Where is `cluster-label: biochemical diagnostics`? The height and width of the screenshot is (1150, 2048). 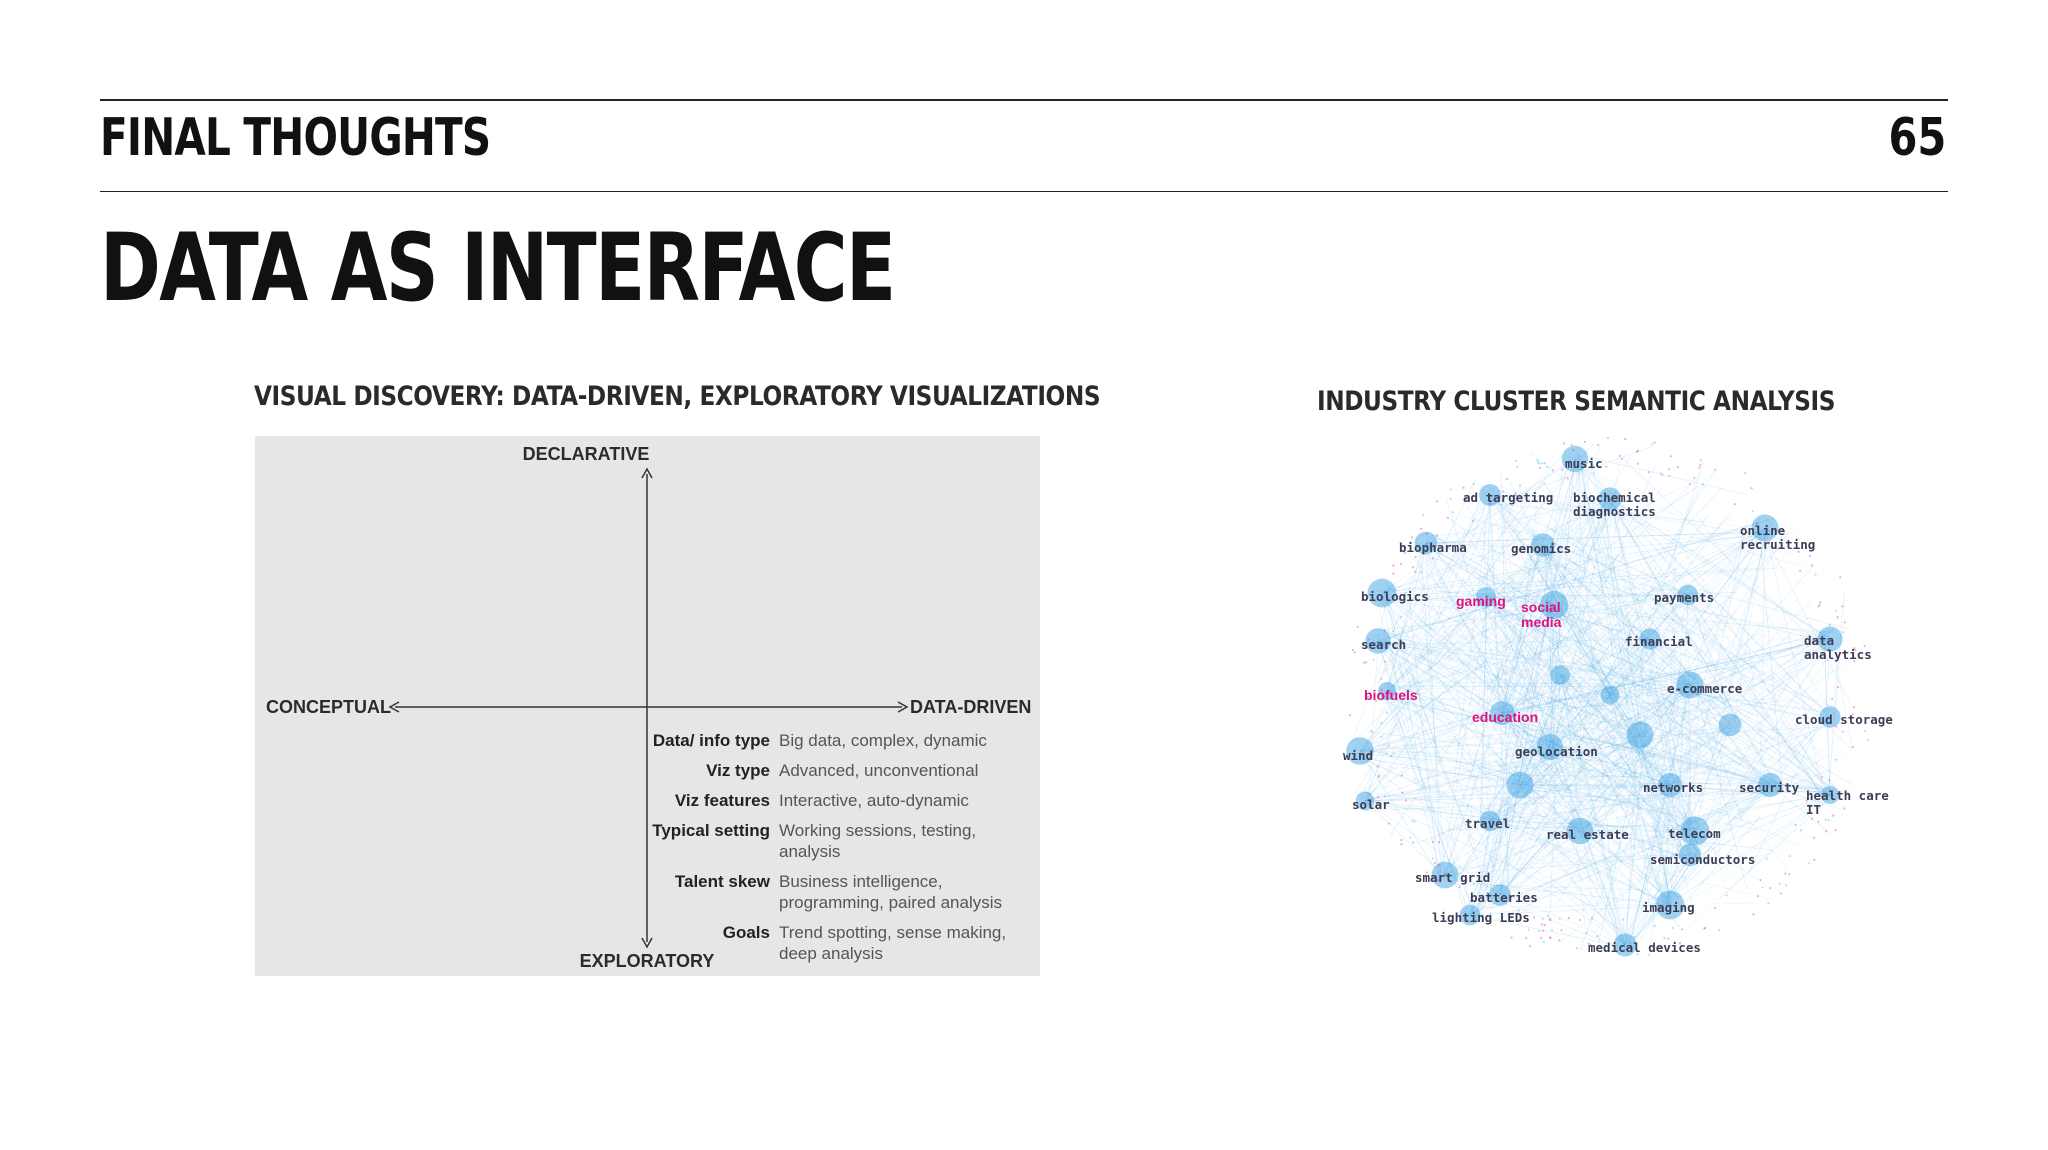
cluster-label: biochemical diagnostics is located at coordinates (1614, 504).